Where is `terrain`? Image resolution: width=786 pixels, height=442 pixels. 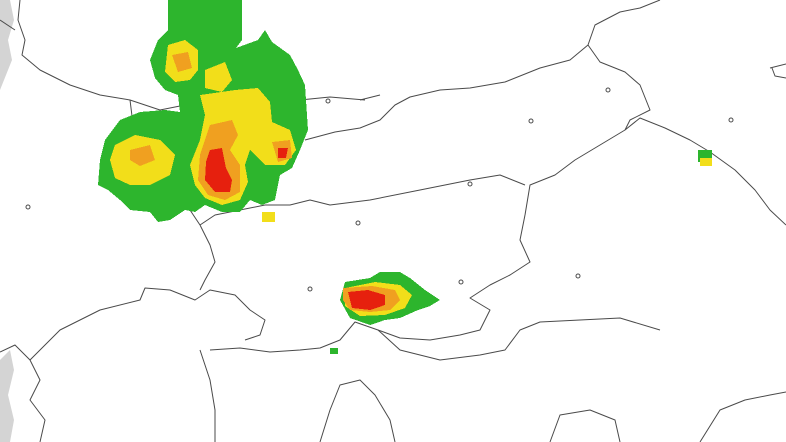 terrain is located at coordinates (7, 396).